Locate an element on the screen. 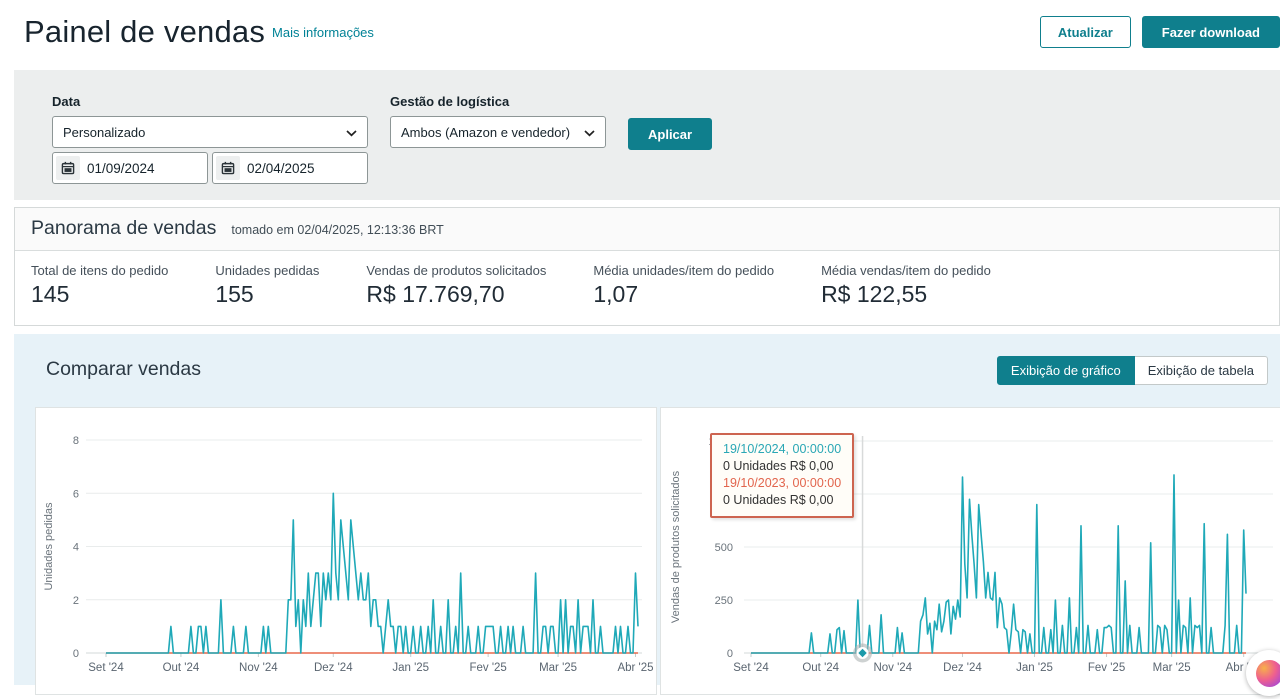 This screenshot has width=1280, height=699. stat: Média vendas/item do pedido R$ 122,55 is located at coordinates (906, 285).